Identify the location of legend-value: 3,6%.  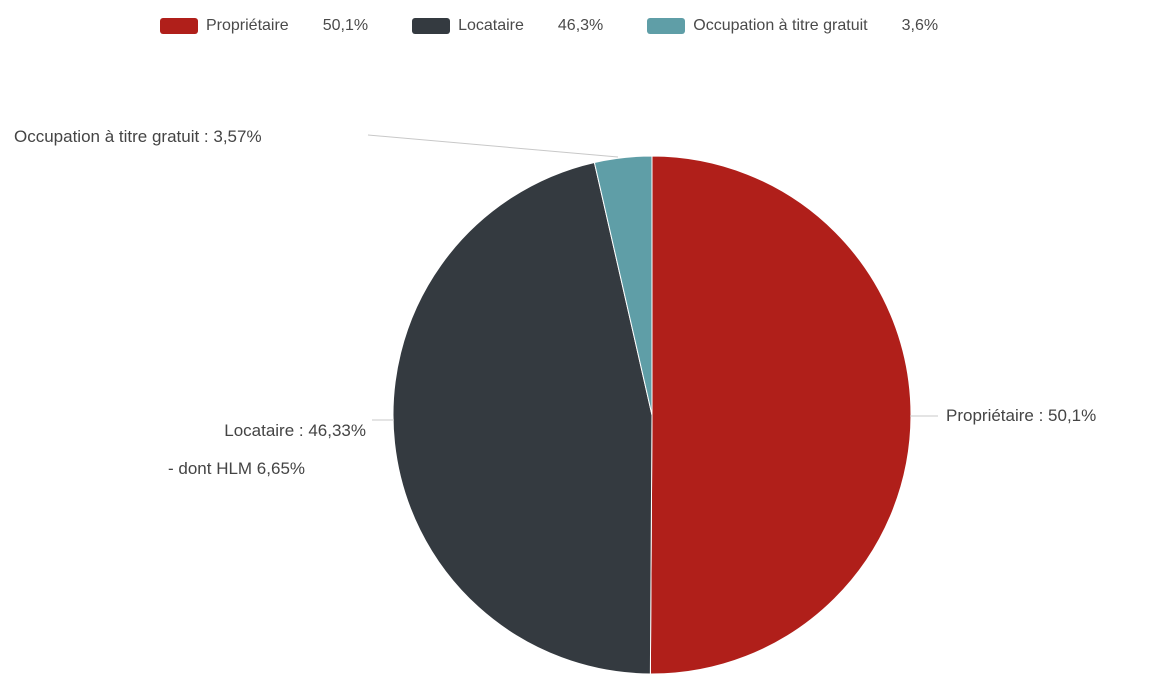
(920, 25).